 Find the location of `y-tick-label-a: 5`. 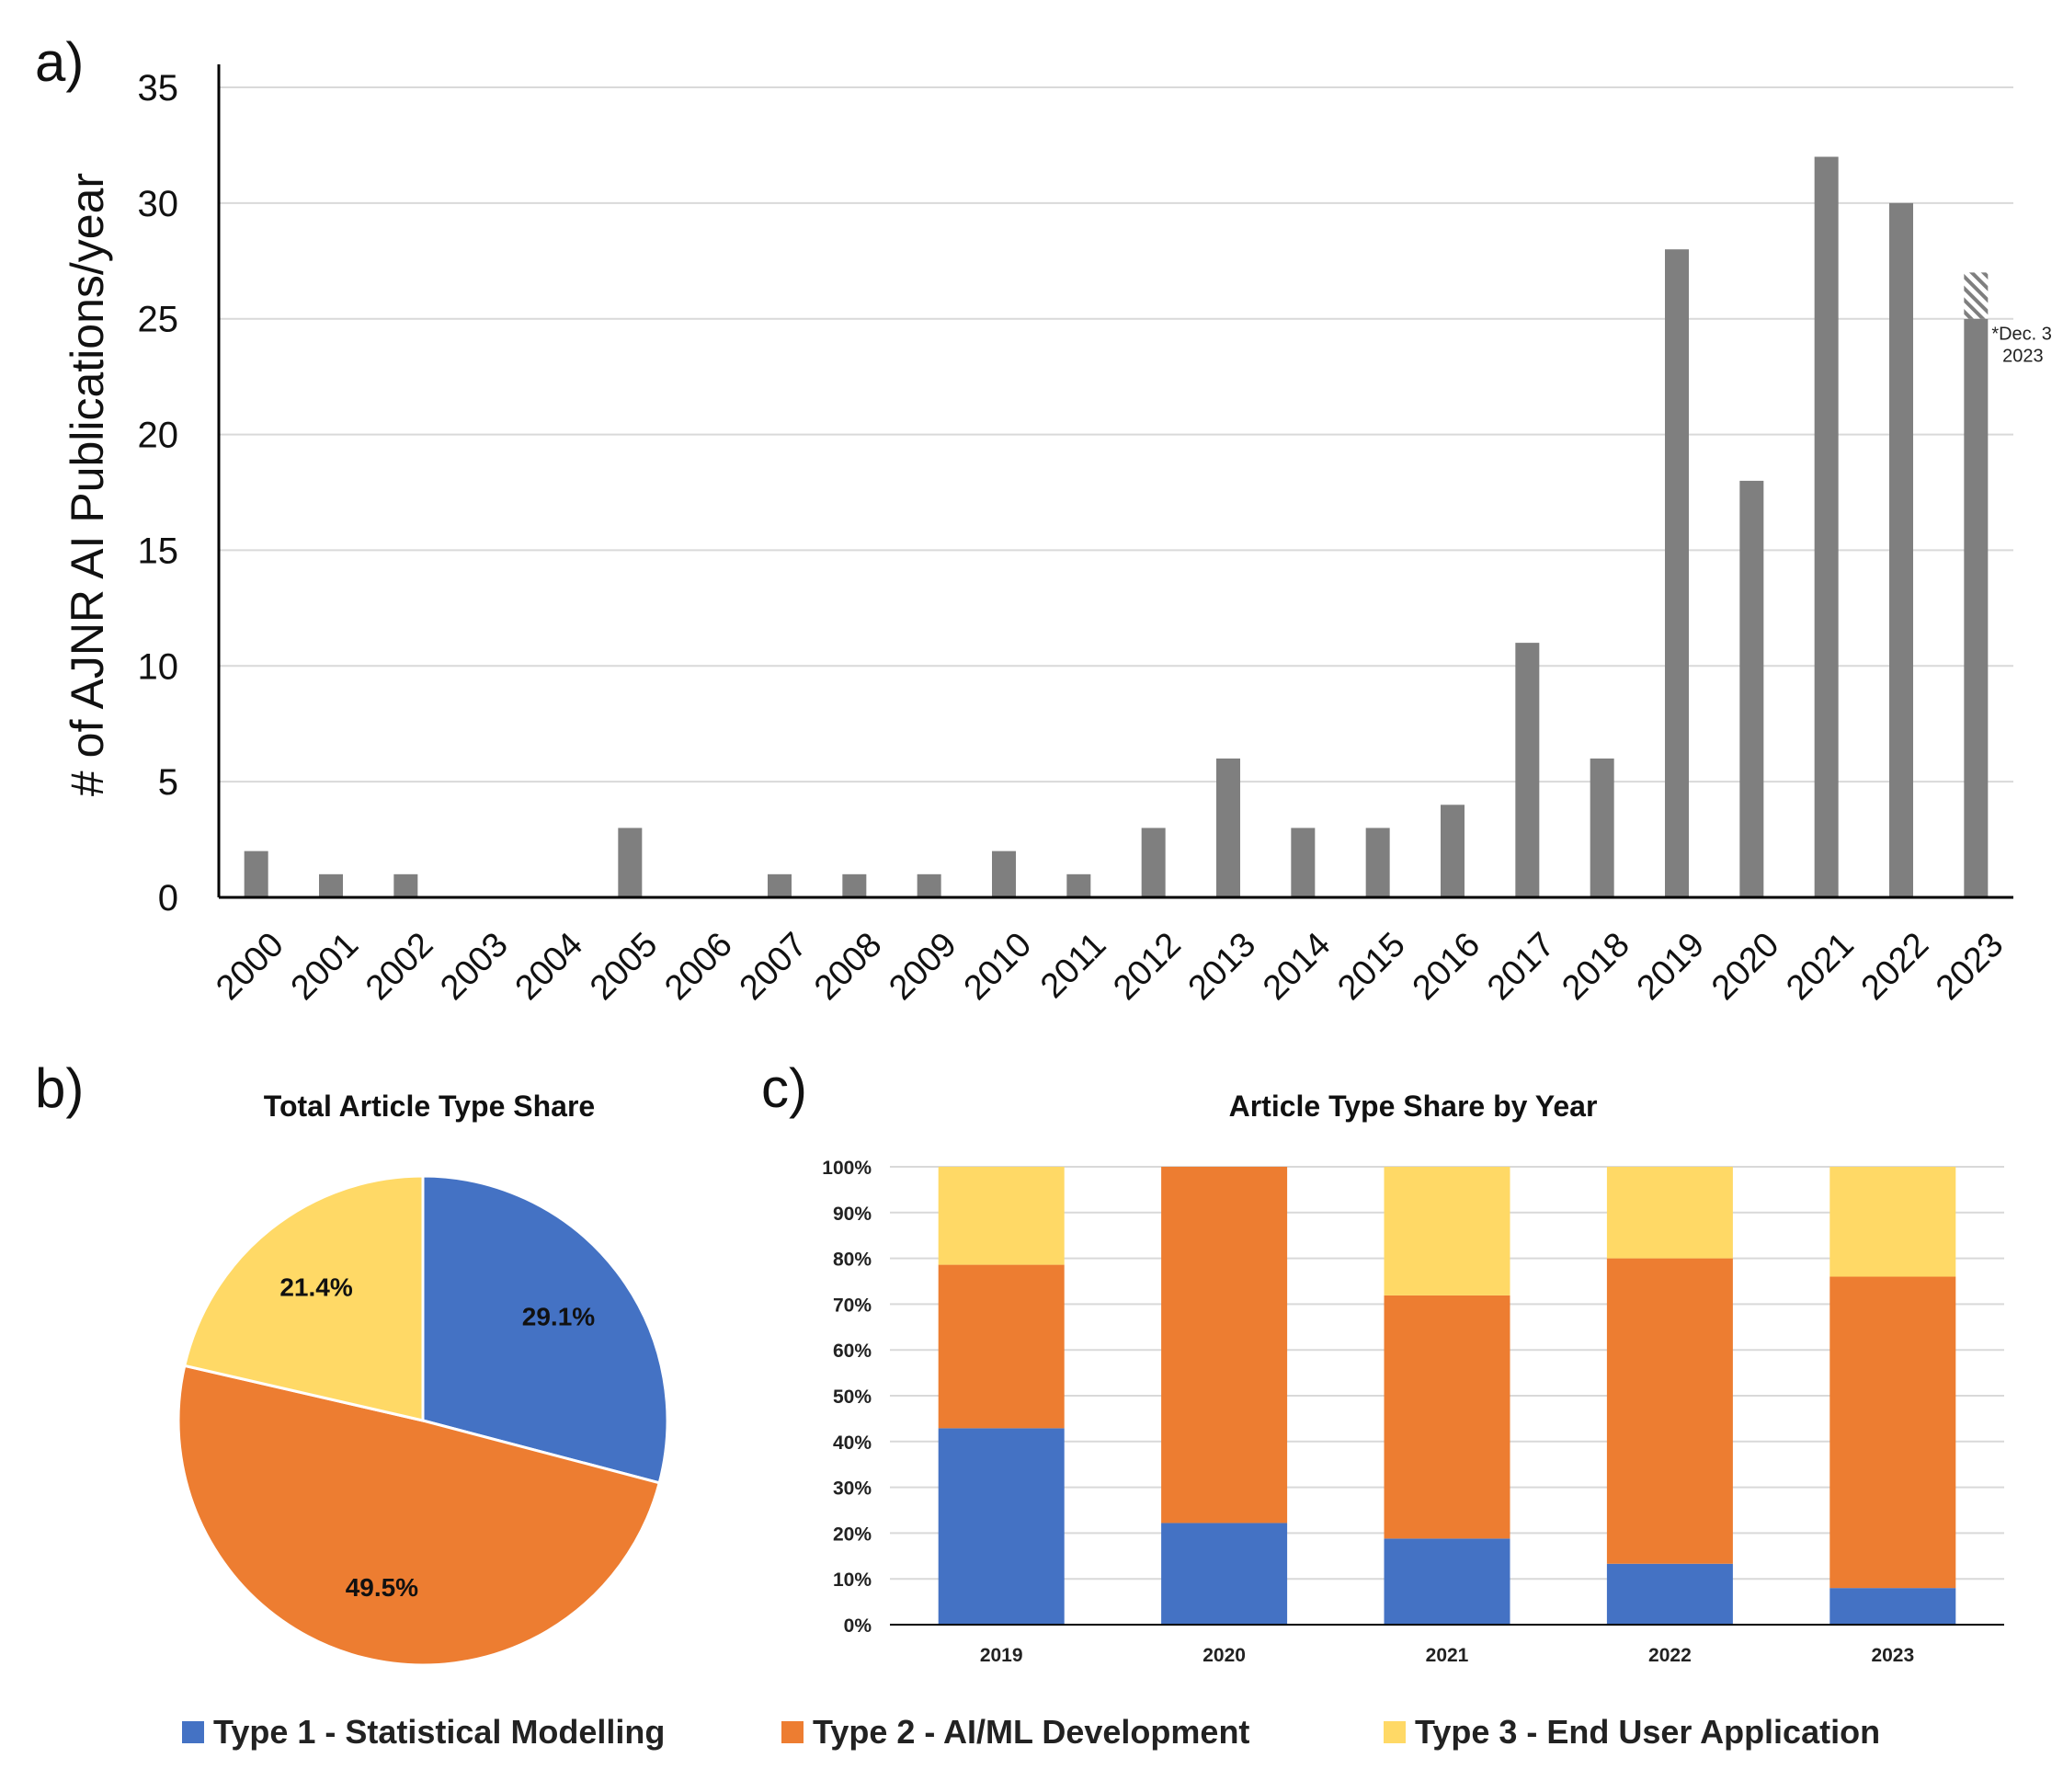

y-tick-label-a: 5 is located at coordinates (168, 783).